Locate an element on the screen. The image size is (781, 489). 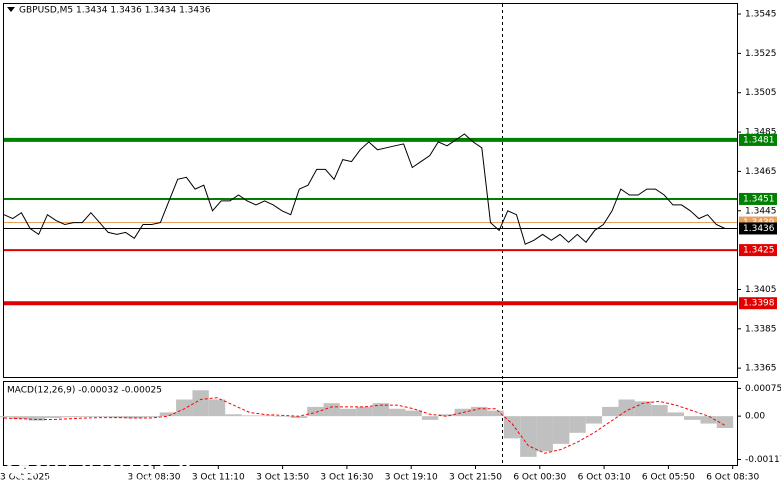
y-tick-label: 0.00075 is located at coordinates (763, 389).